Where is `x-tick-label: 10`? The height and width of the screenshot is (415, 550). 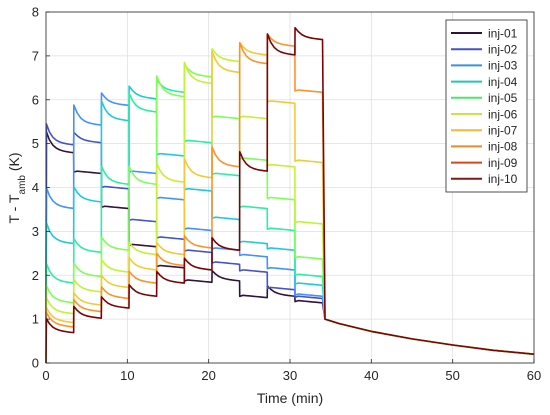 x-tick-label: 10 is located at coordinates (127, 375).